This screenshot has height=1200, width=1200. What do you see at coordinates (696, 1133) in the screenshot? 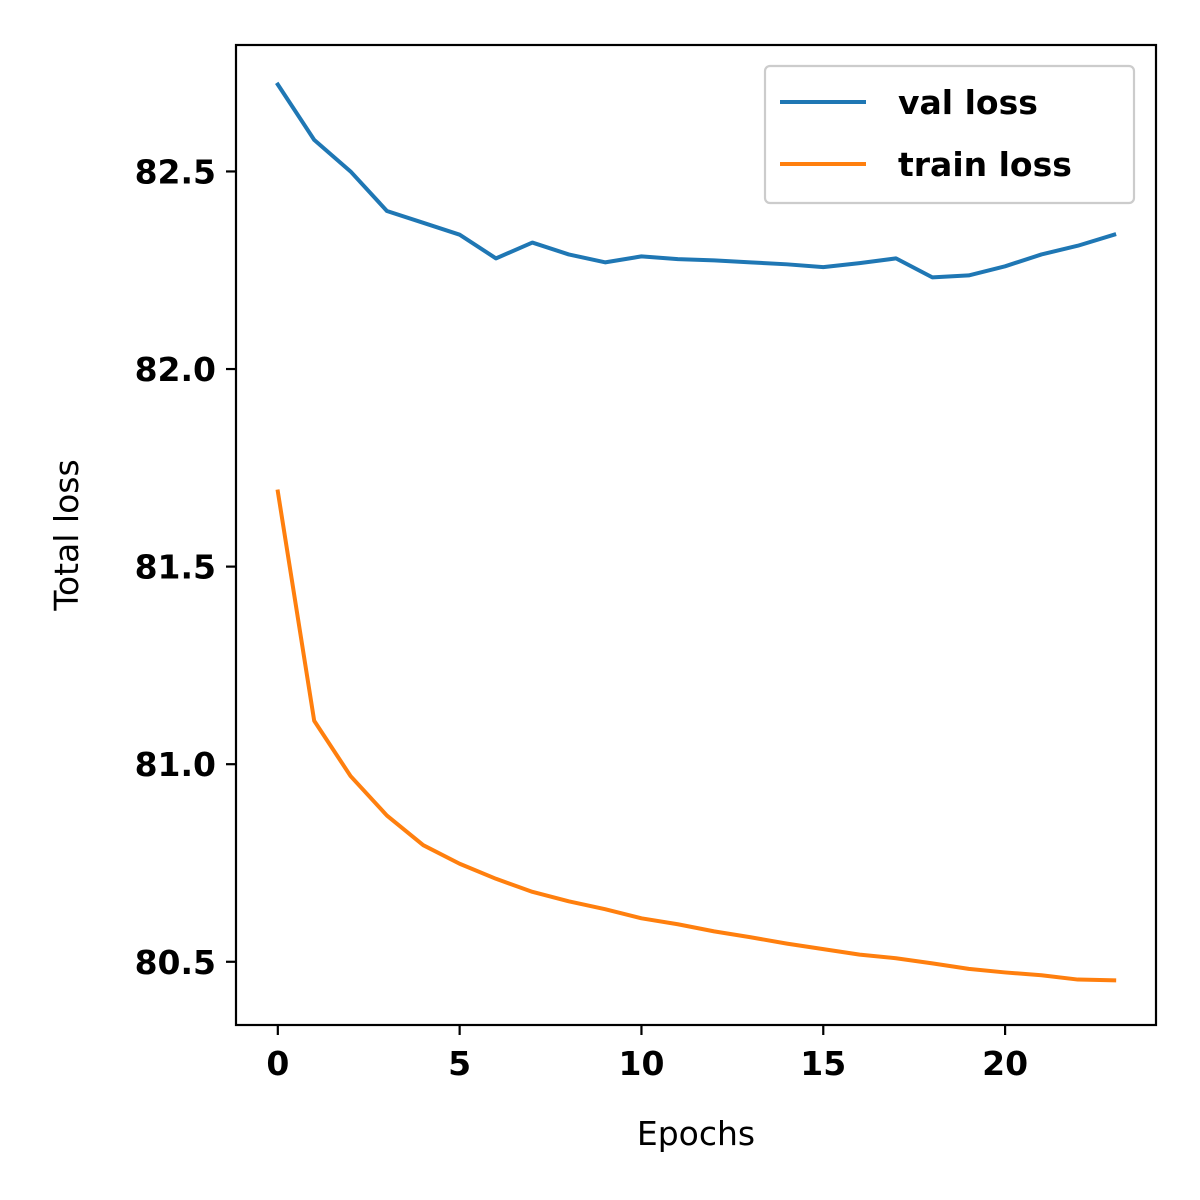
I see `x-axis-label: Epochs` at bounding box center [696, 1133].